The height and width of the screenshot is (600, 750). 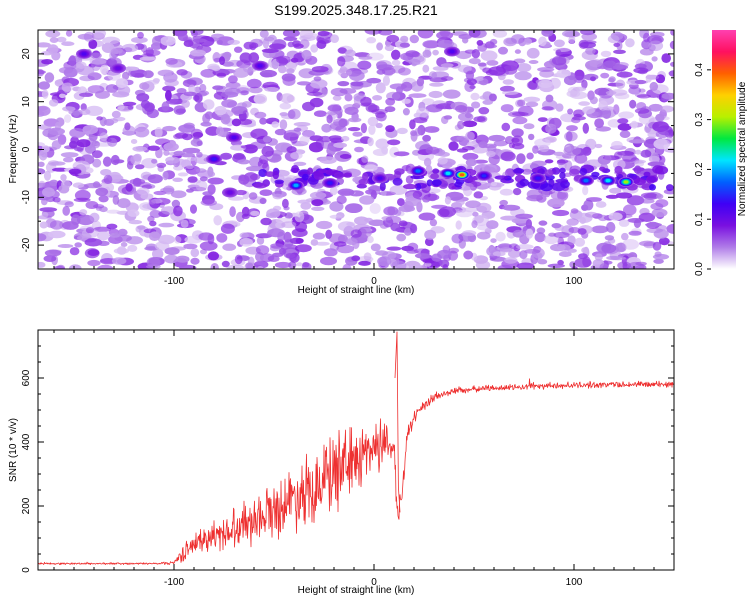 I want to click on x-tick-label: -100, so click(x=174, y=582).